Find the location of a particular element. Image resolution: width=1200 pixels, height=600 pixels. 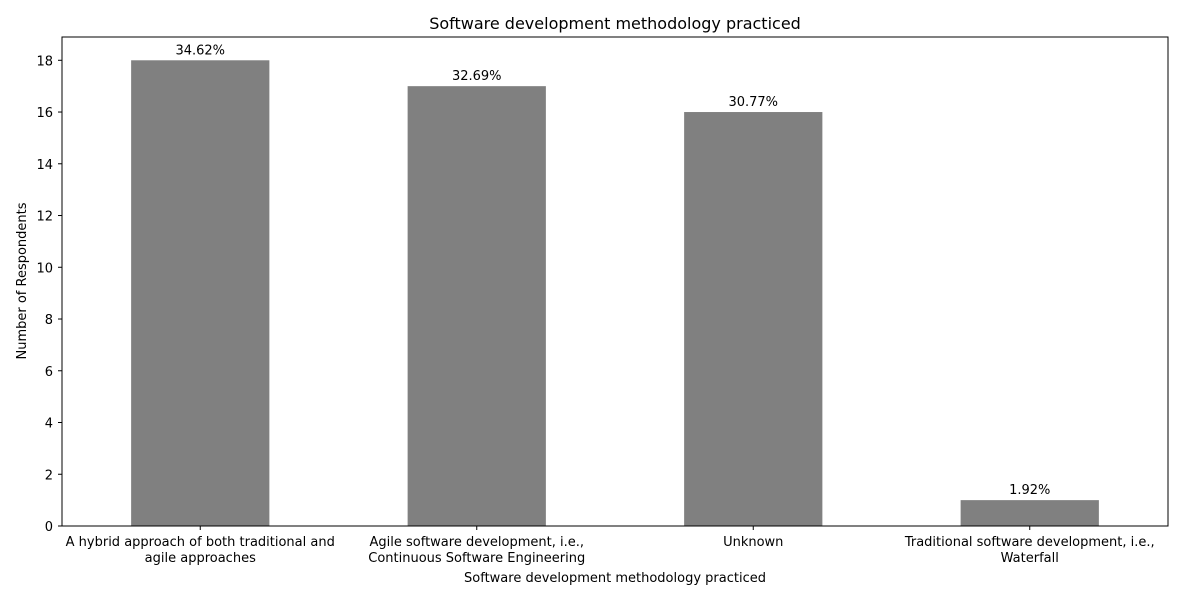

y-tick-label: 2 is located at coordinates (49, 475).